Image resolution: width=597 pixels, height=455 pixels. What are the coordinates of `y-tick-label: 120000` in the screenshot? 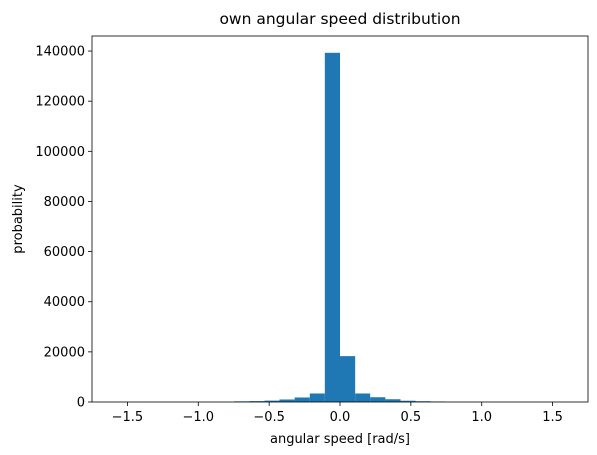 It's located at (60, 102).